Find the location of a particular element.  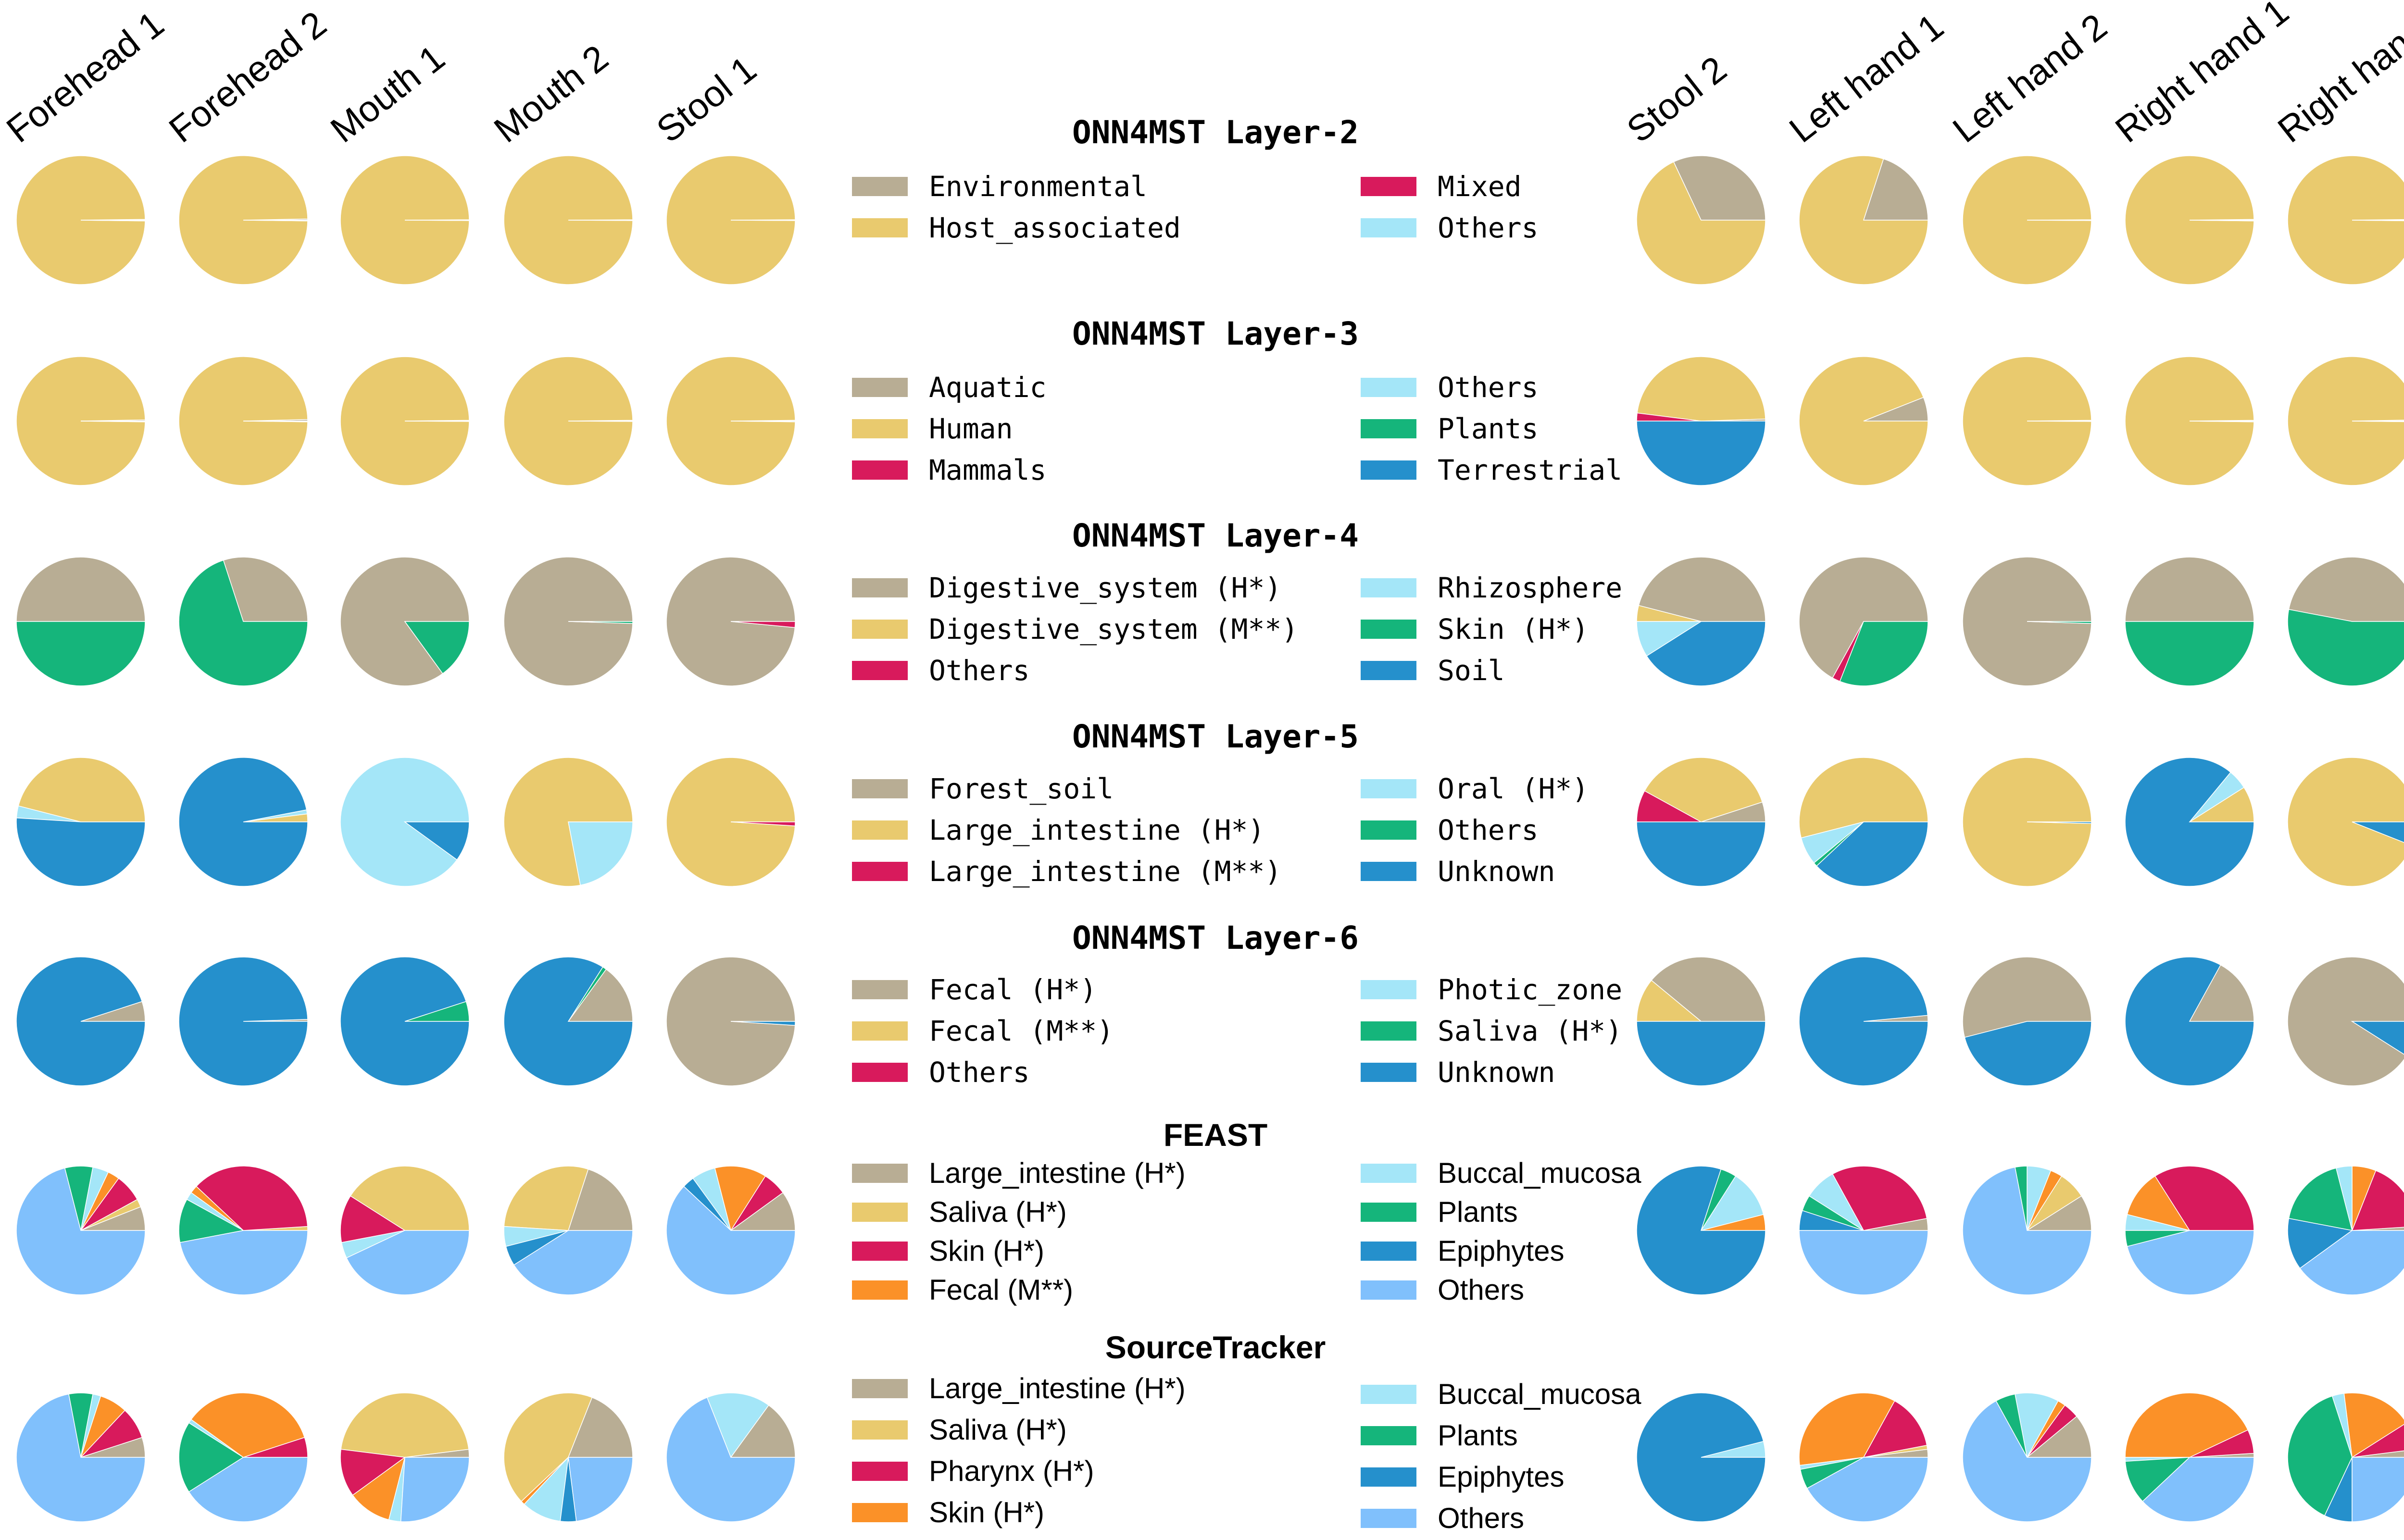

legend-label: Unknown is located at coordinates (1496, 871).